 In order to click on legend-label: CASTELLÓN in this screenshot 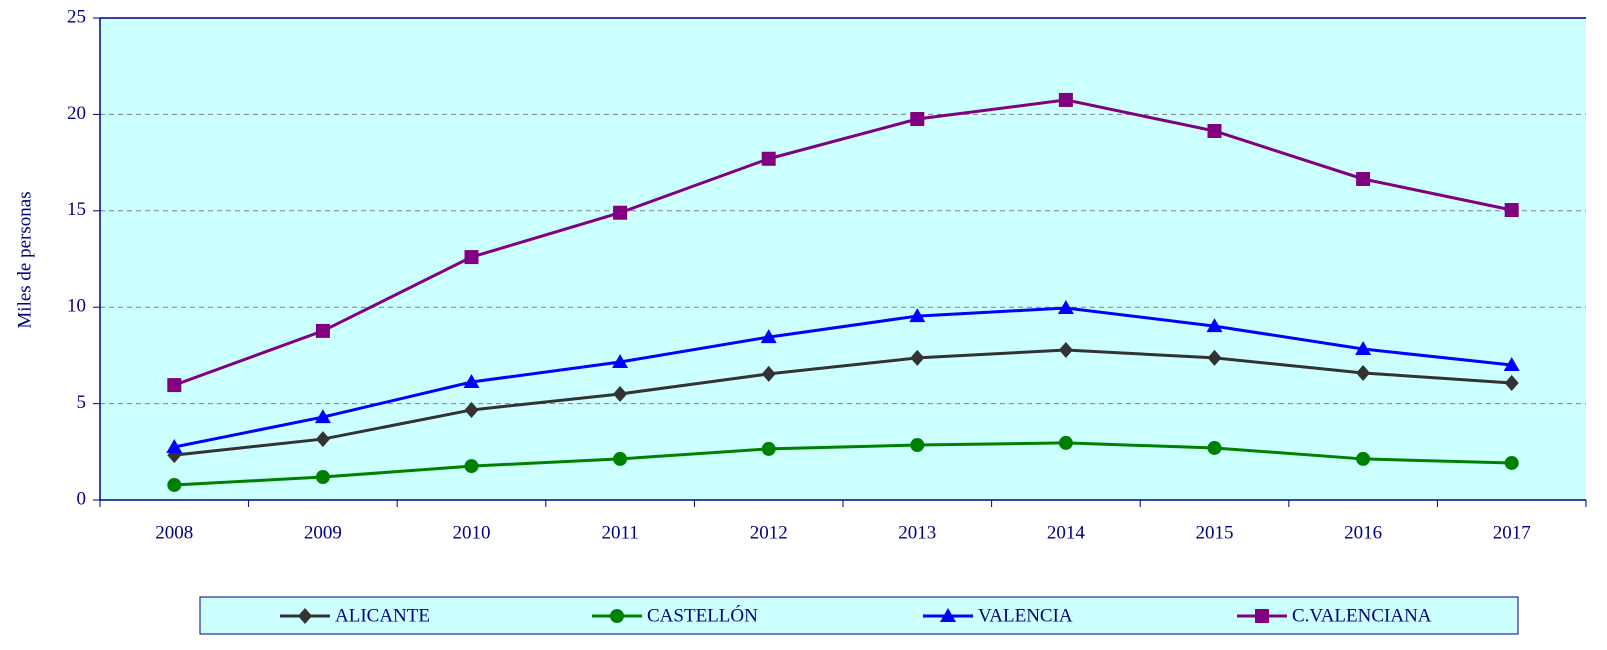, I will do `click(702, 615)`.